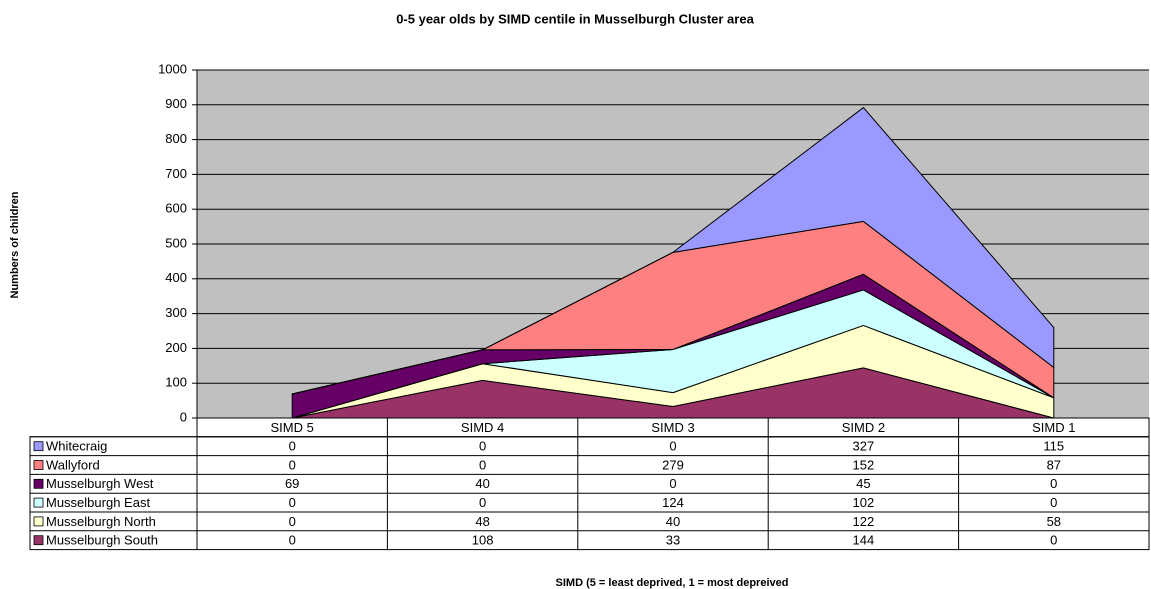 The height and width of the screenshot is (589, 1151). What do you see at coordinates (176, 347) in the screenshot?
I see `y-tick-label: 200` at bounding box center [176, 347].